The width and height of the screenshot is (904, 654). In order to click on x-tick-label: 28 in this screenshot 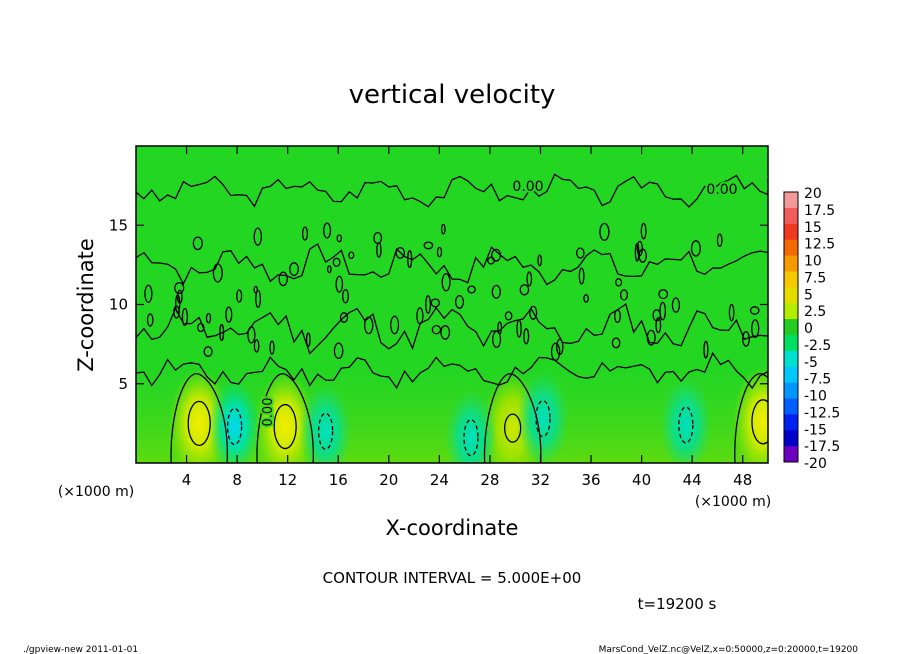, I will do `click(489, 480)`.